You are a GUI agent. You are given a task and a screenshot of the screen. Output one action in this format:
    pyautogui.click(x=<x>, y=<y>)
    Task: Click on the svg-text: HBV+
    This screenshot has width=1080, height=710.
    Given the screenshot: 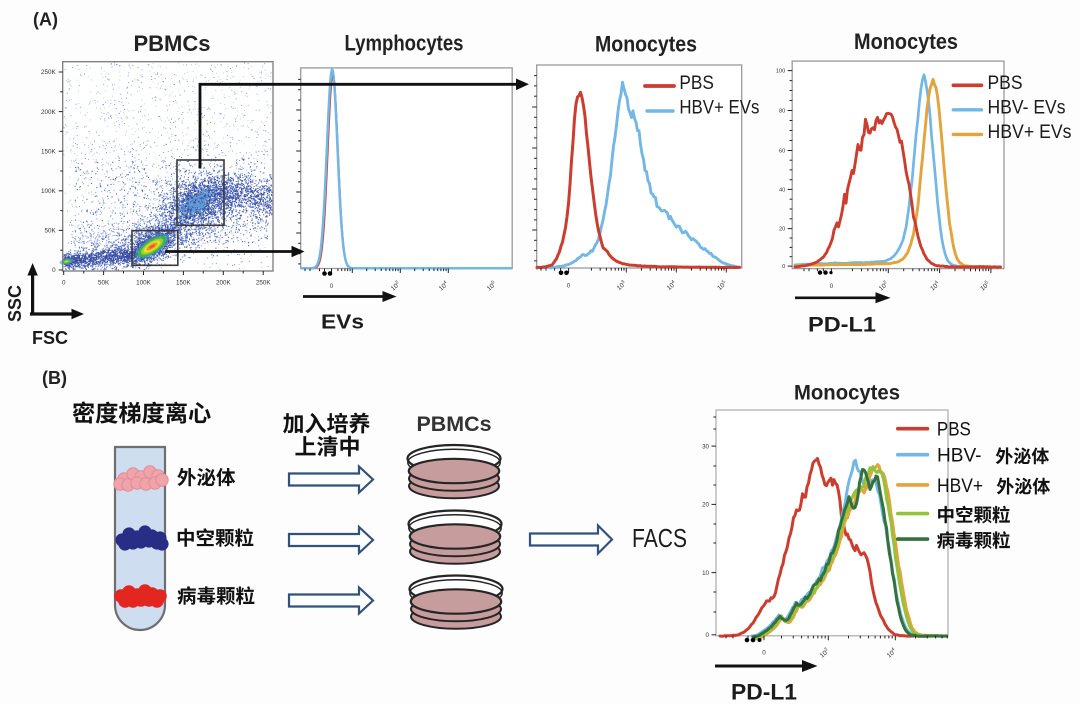 What is the action you would take?
    pyautogui.click(x=960, y=486)
    